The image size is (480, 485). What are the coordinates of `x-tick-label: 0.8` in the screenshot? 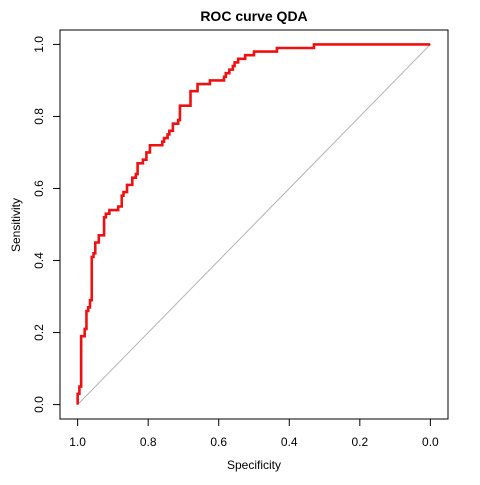 It's located at (148, 442).